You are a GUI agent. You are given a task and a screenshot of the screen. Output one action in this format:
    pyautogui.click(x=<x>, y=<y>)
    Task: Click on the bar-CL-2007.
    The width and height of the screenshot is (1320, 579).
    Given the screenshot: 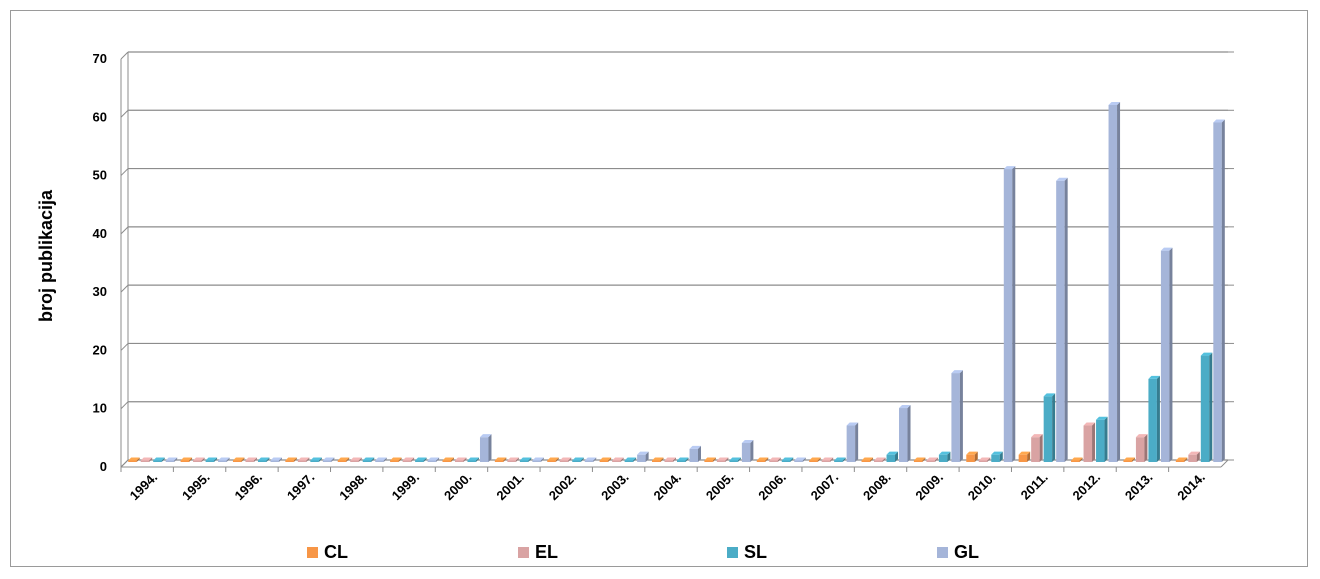 What is the action you would take?
    pyautogui.click(x=813, y=461)
    